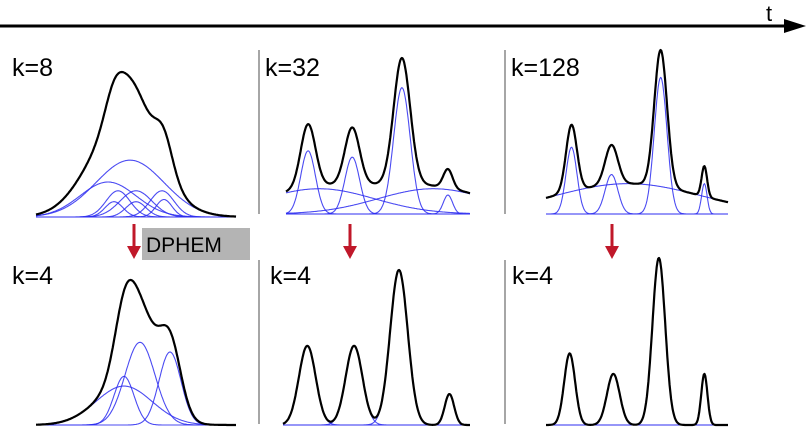 This screenshot has width=806, height=432. I want to click on dphem-badge: DPHEM, so click(196, 244).